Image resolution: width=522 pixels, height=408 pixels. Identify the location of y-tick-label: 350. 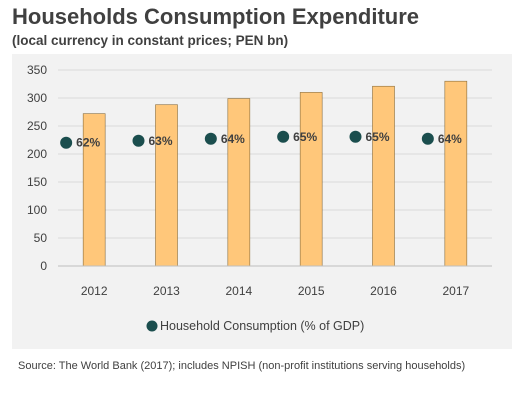
(37, 70).